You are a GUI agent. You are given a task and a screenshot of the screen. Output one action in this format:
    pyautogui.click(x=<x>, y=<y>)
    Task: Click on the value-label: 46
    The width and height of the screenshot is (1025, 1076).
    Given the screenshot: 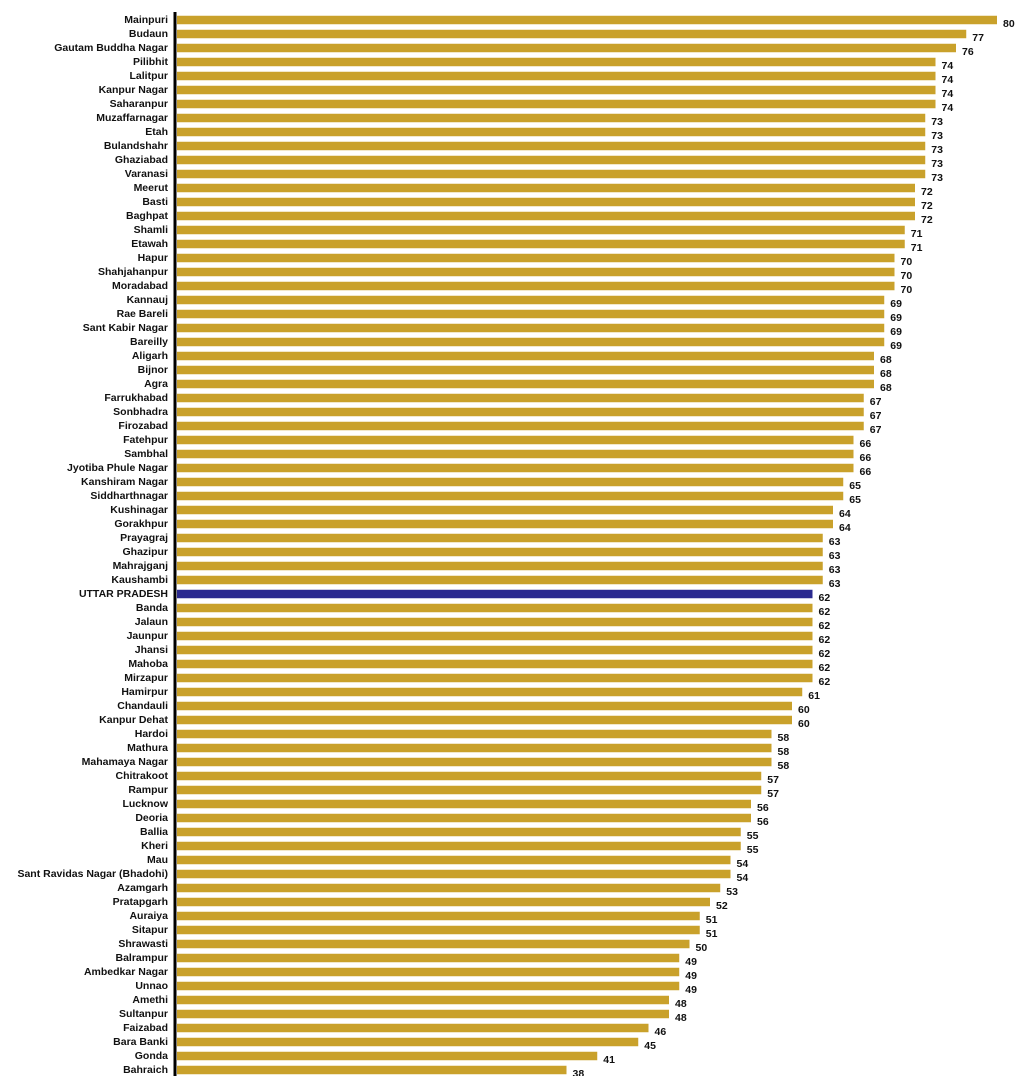 What is the action you would take?
    pyautogui.click(x=661, y=1032)
    